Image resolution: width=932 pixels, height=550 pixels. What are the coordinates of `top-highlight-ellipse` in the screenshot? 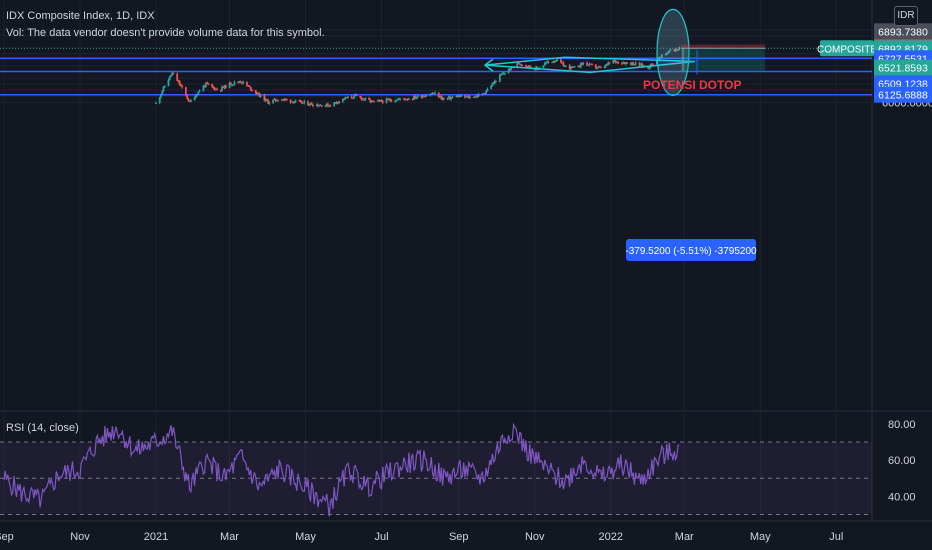 It's located at (673, 52).